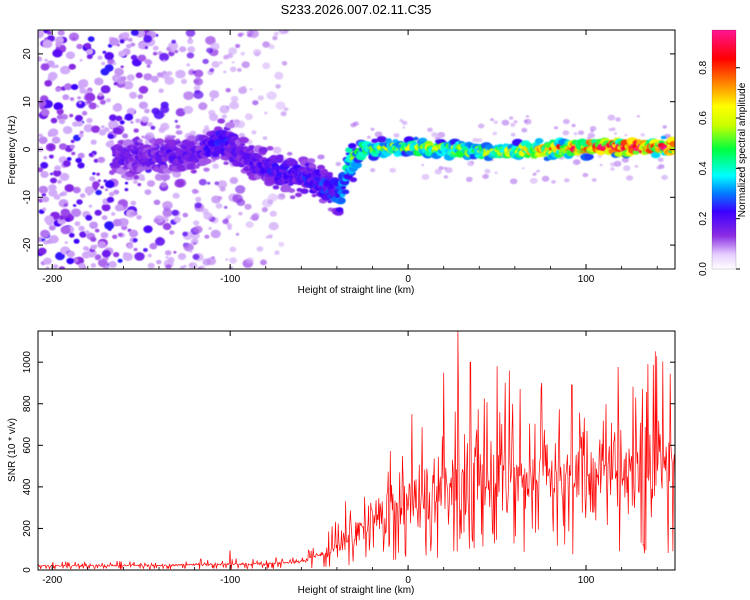 The height and width of the screenshot is (600, 750). I want to click on spectrogram-x-tick-label: -100, so click(230, 279).